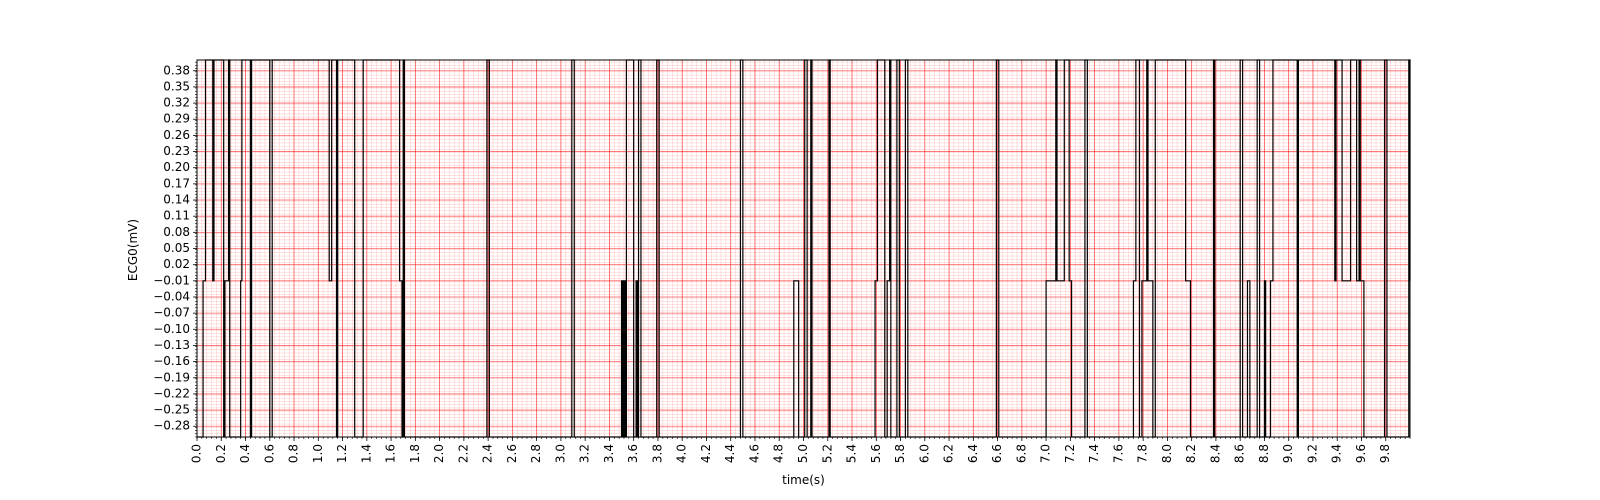 The width and height of the screenshot is (1600, 500). What do you see at coordinates (1021, 453) in the screenshot?
I see `x-tick-label: 6.8` at bounding box center [1021, 453].